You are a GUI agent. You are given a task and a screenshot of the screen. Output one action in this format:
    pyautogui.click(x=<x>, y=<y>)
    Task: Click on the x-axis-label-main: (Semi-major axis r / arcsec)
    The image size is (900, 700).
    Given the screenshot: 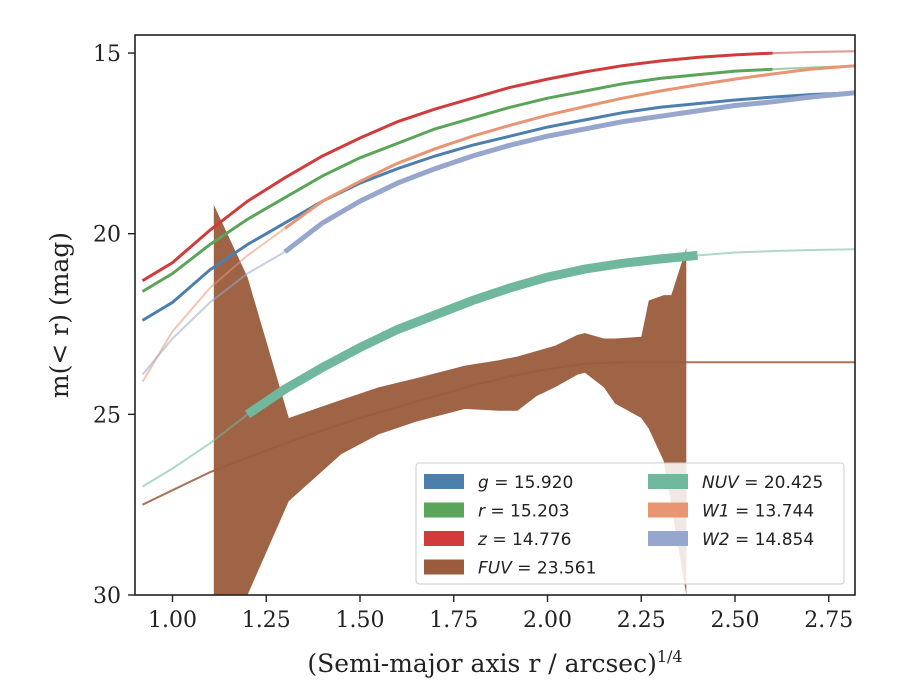 What is the action you would take?
    pyautogui.click(x=481, y=663)
    